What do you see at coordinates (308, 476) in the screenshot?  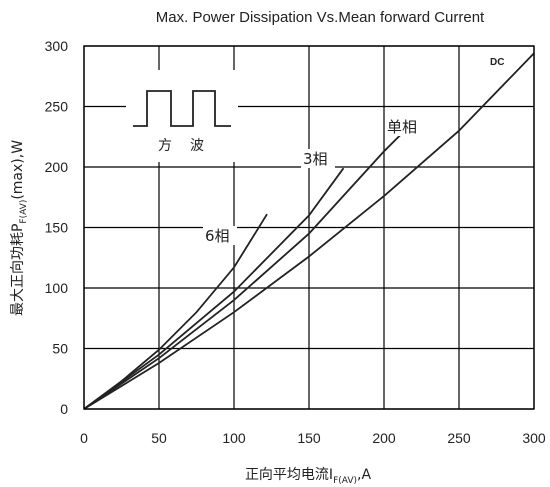 I see `x-axis-label: 正向平均电流IF(AV),A` at bounding box center [308, 476].